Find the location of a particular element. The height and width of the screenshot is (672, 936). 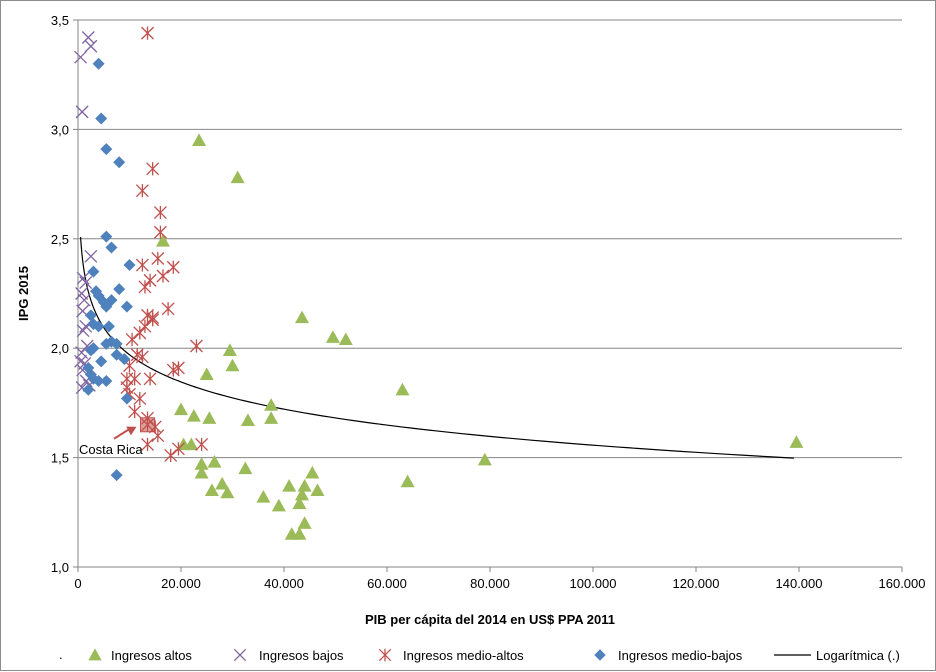

y-tick-label-2: 2,0 is located at coordinates (60, 348).